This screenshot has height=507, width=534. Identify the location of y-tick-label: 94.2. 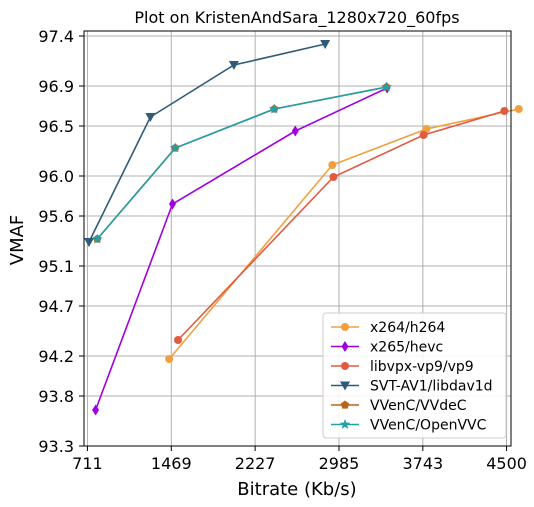
(56, 356).